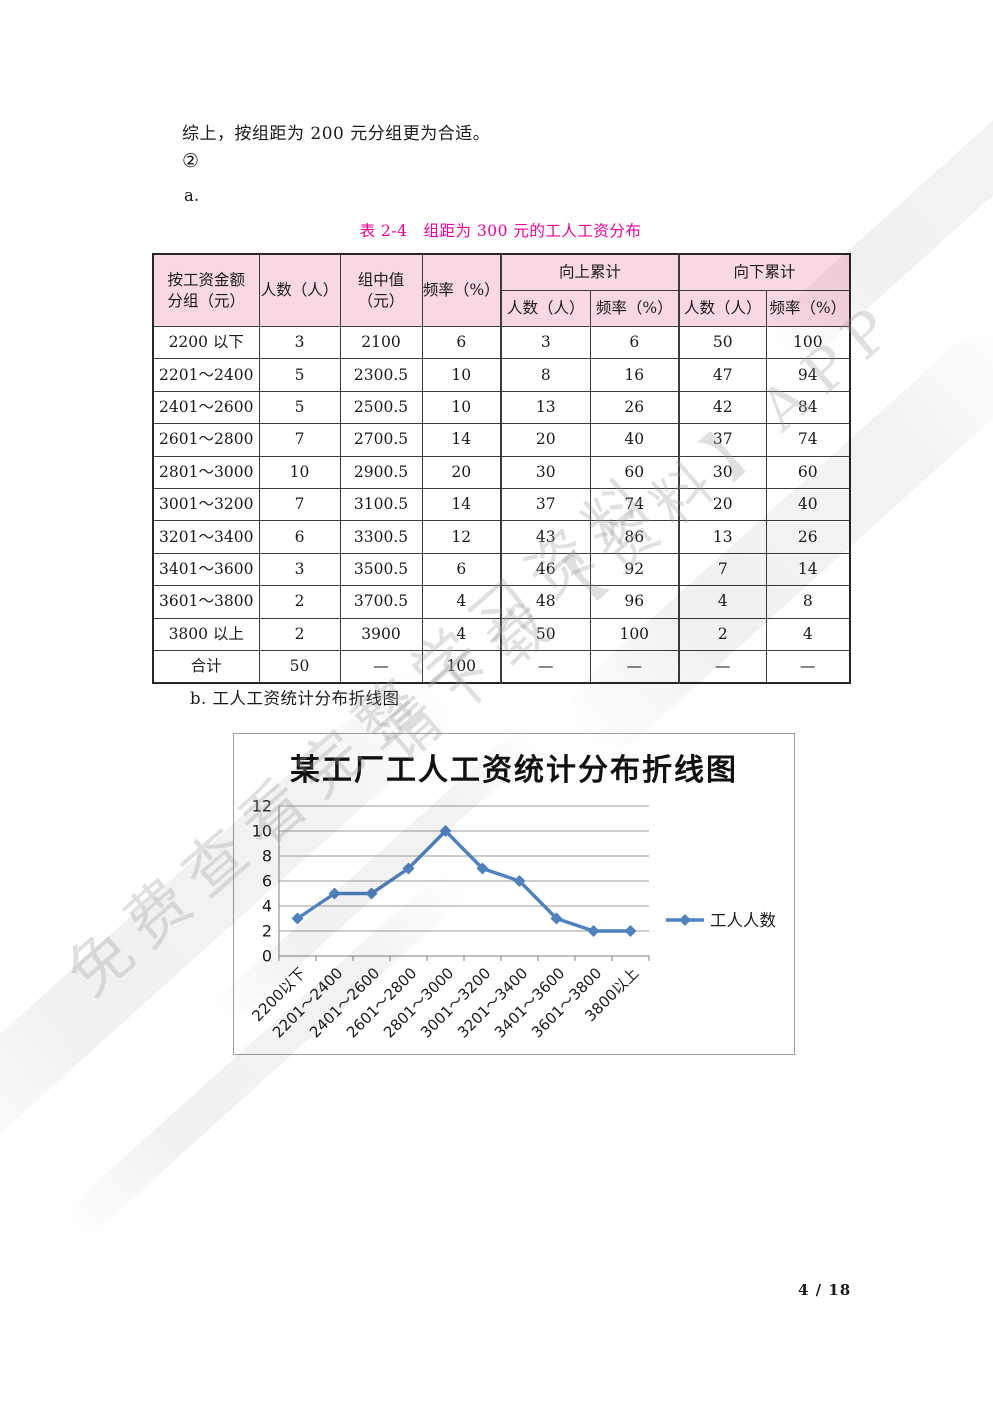 Image resolution: width=993 pixels, height=1404 pixels. Describe the element at coordinates (545, 569) in the screenshot. I see `table-cell: 46` at that location.